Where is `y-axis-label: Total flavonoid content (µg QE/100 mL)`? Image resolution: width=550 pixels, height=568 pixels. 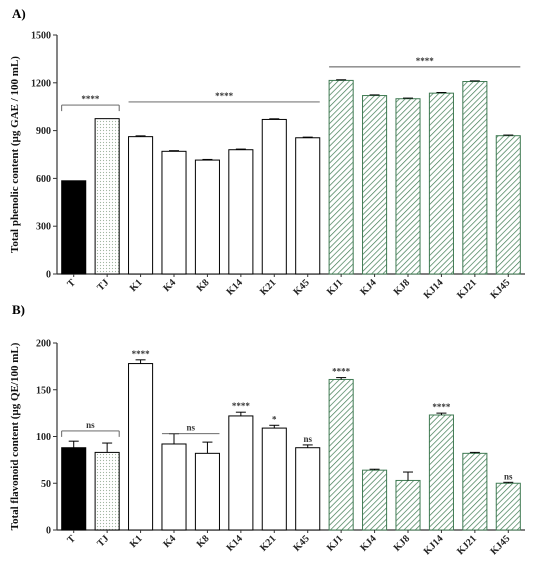
y-axis-label: Total flavonoid content (µg QE/100 mL) is located at coordinates (15, 436).